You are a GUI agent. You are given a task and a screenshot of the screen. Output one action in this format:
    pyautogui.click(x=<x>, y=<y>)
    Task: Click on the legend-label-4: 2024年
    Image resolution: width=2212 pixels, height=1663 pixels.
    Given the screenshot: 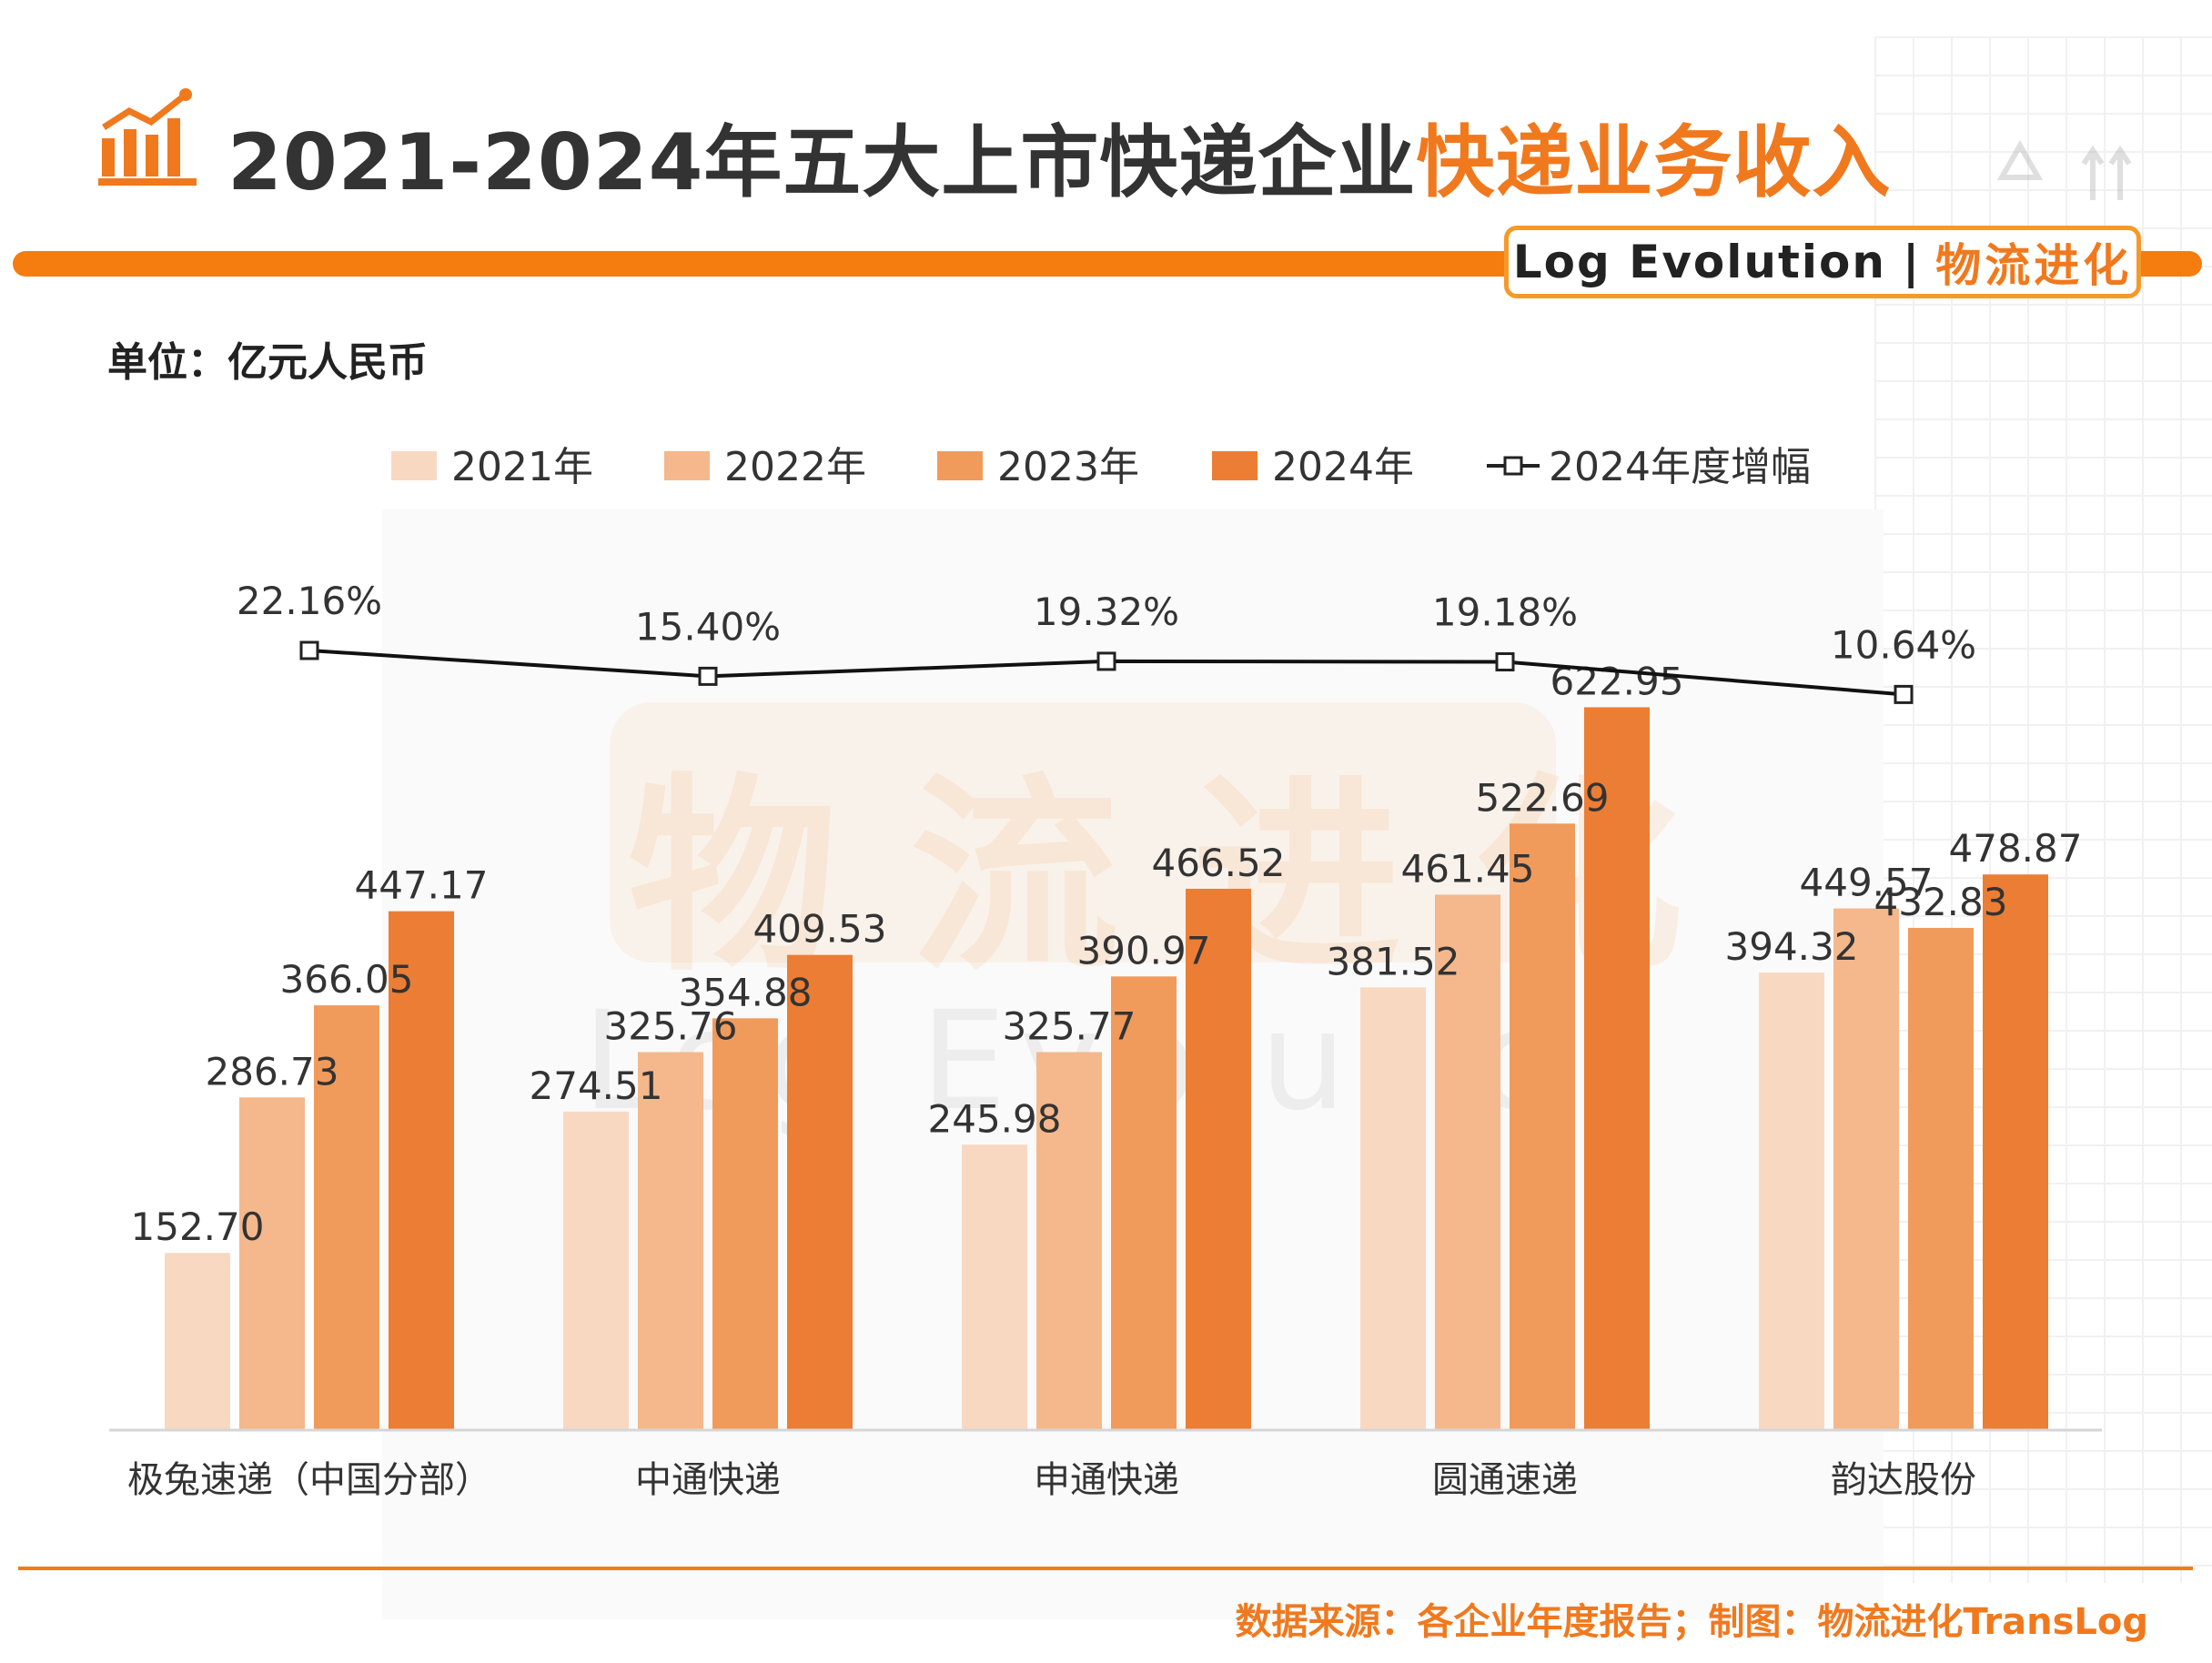 What is the action you would take?
    pyautogui.click(x=1343, y=467)
    